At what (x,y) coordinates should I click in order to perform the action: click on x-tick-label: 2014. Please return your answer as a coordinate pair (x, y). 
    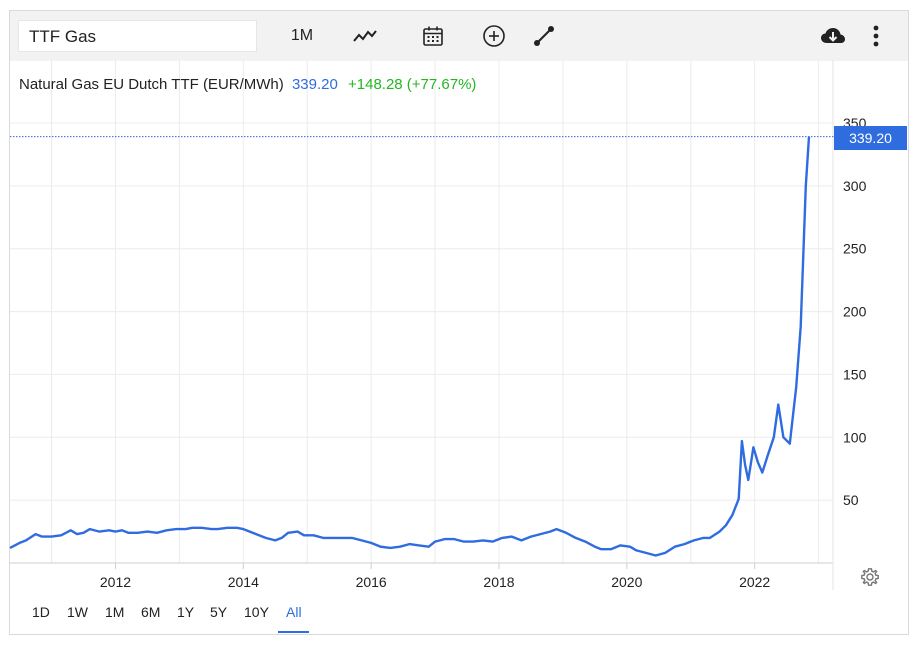
    Looking at the image, I should click on (243, 582).